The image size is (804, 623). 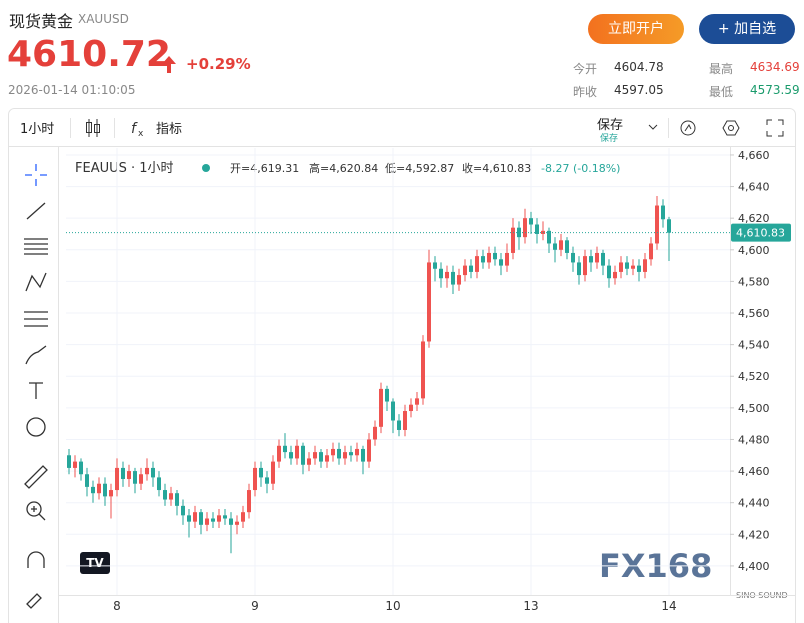 I want to click on tv-logo, so click(x=95, y=563).